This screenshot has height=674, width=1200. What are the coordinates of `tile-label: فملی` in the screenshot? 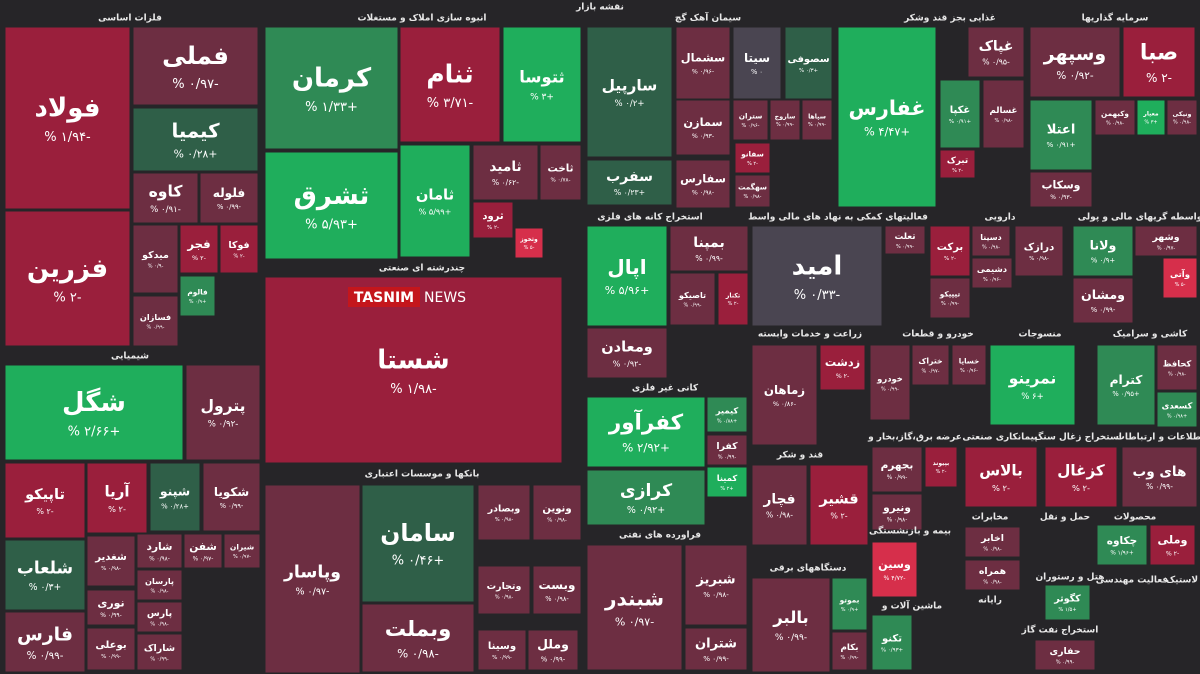 It's located at (195, 55).